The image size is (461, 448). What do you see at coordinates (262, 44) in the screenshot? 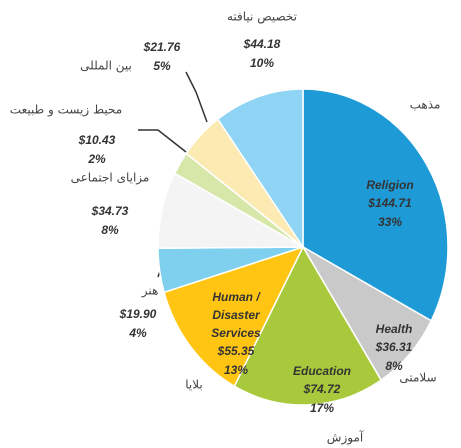
I see `value-label: $44.18` at bounding box center [262, 44].